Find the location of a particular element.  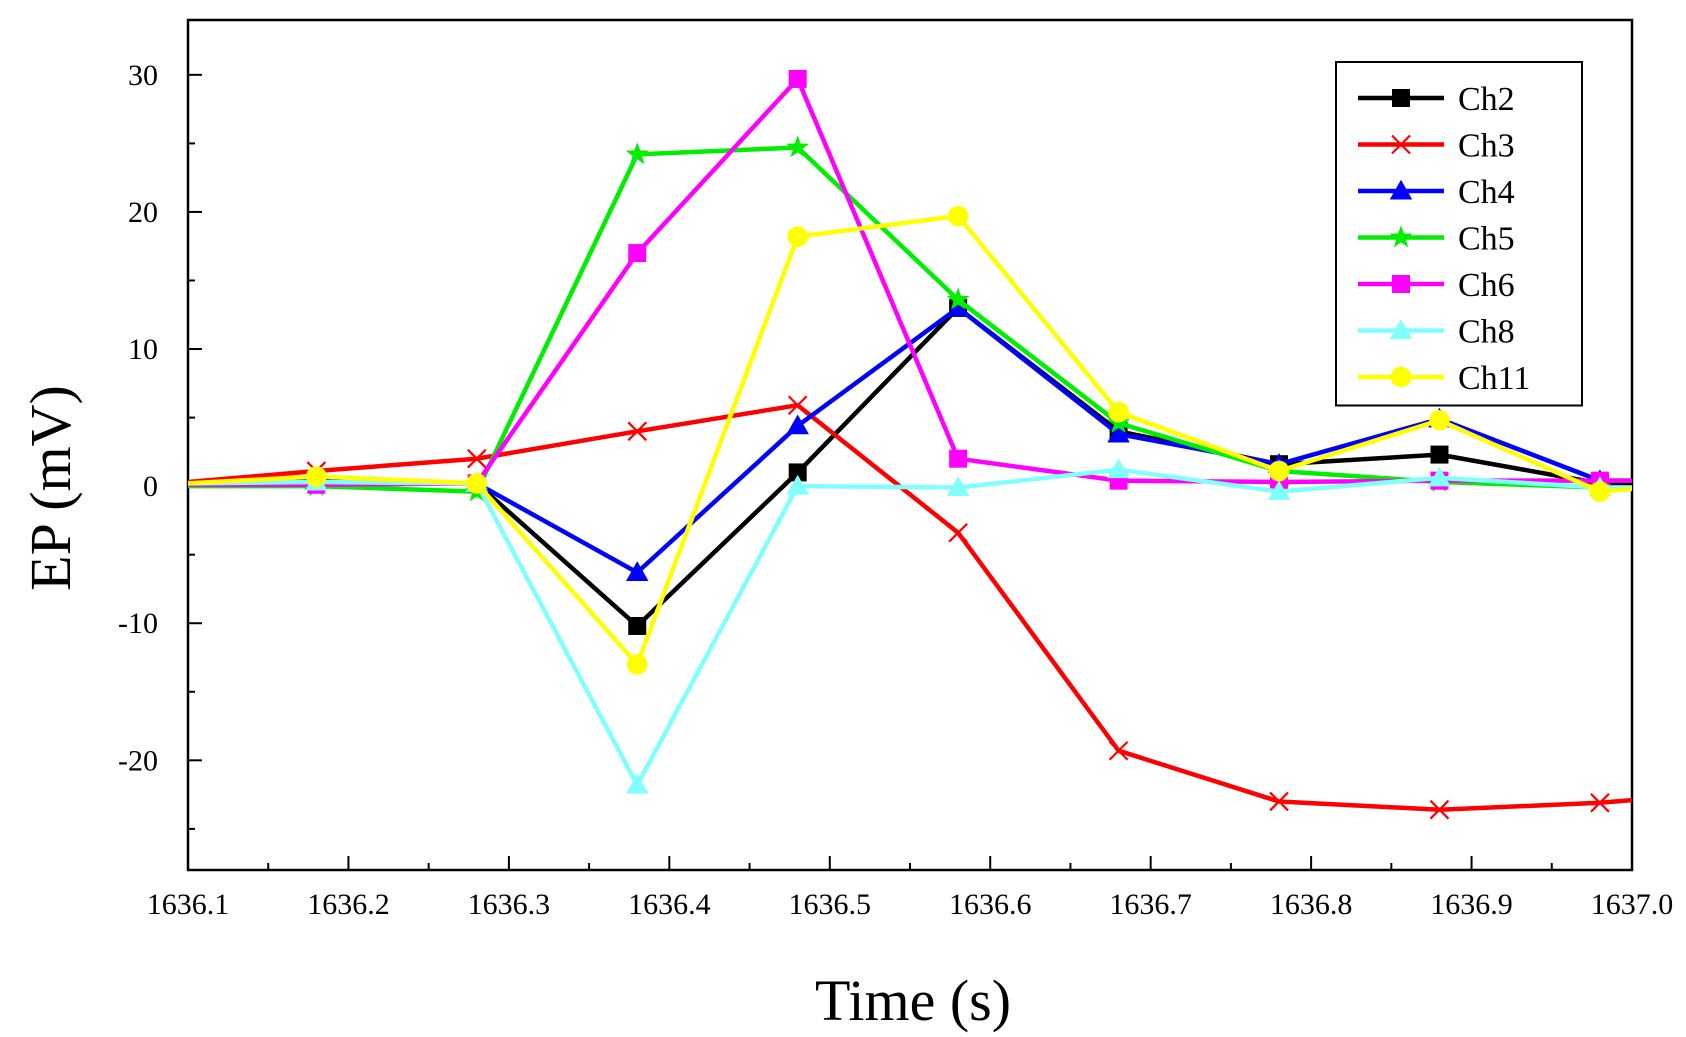

y-tick-label: 10 is located at coordinates (143, 349).